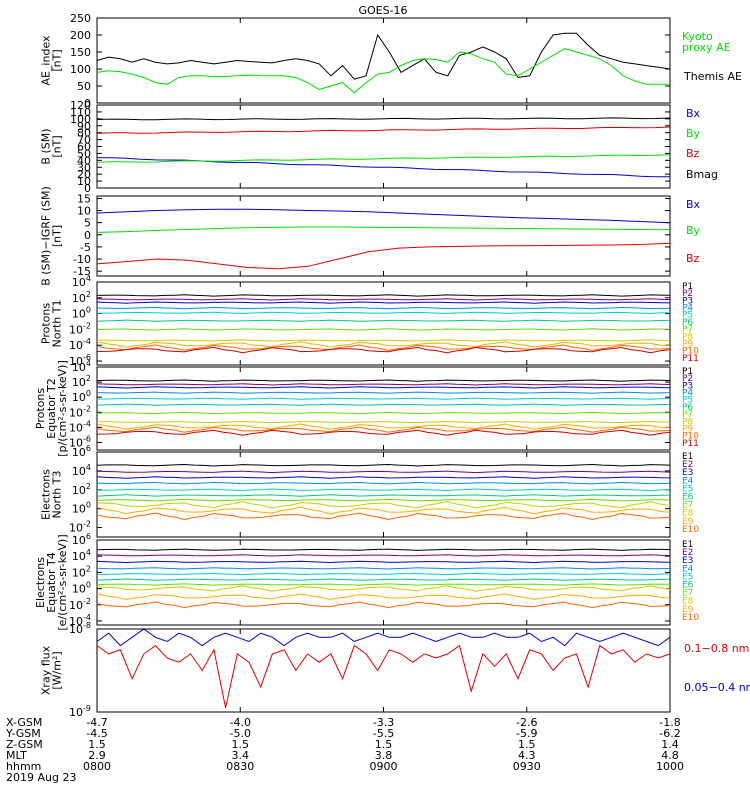 The image size is (750, 800). What do you see at coordinates (527, 766) in the screenshot?
I see `ephemeris-value: 0930` at bounding box center [527, 766].